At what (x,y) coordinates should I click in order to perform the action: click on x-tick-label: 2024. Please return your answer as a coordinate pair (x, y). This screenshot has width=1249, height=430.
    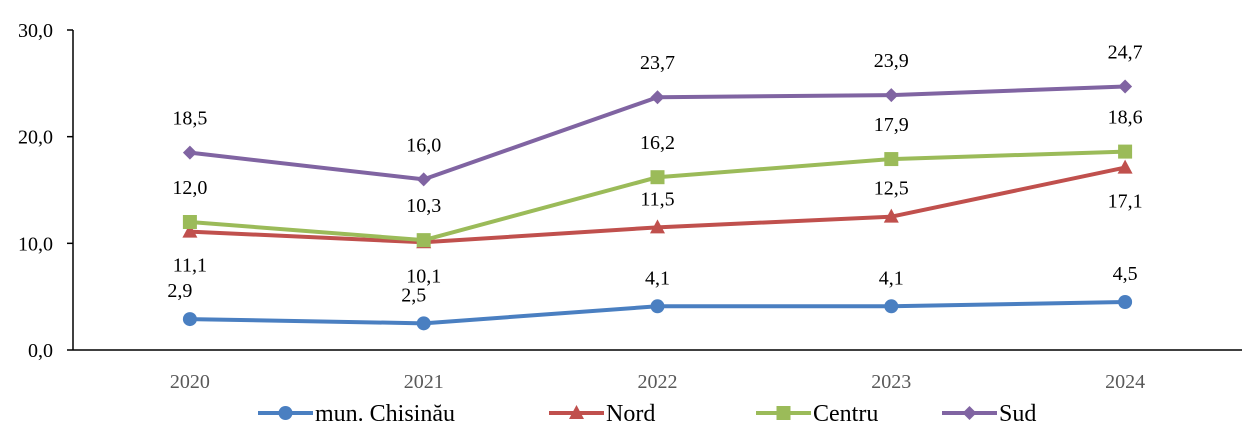
    Looking at the image, I should click on (1125, 382).